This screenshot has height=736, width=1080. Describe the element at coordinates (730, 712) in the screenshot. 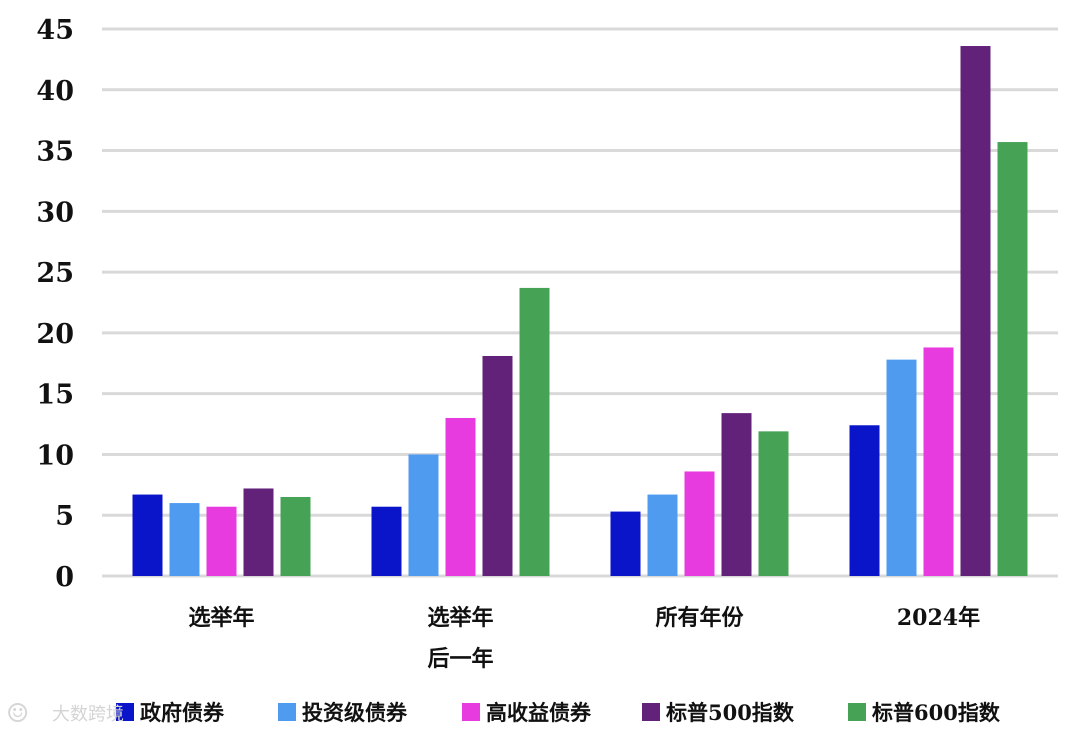

I see `legend-label: 标普500指数` at that location.